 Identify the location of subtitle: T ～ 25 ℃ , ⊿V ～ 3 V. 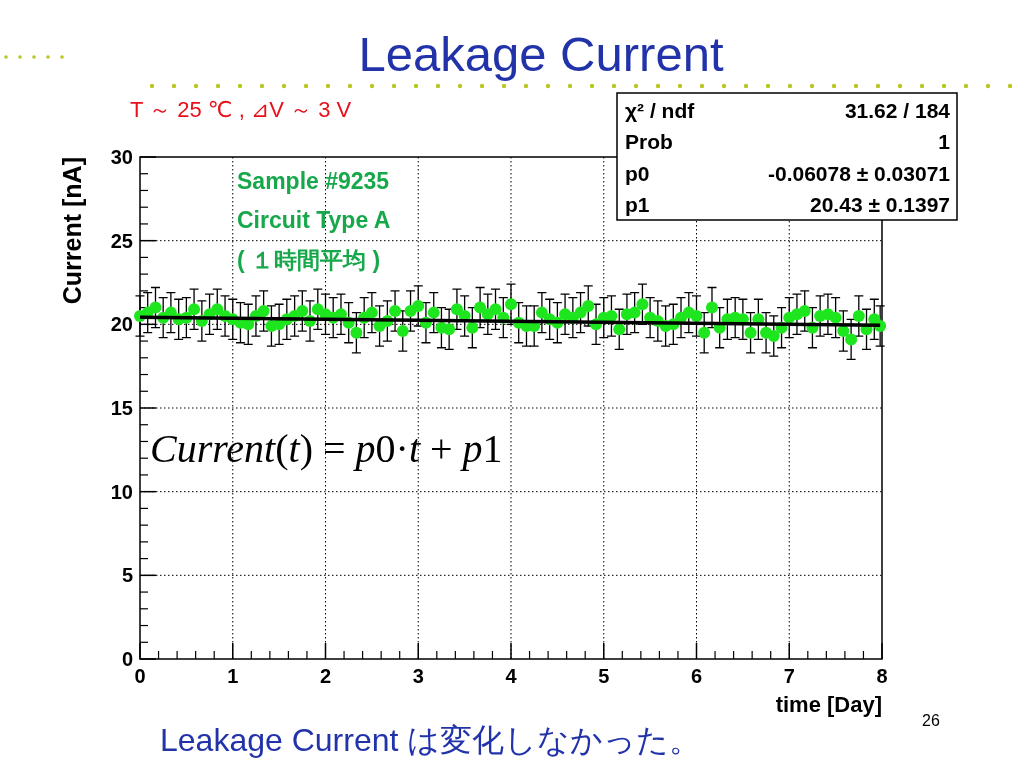
(241, 109).